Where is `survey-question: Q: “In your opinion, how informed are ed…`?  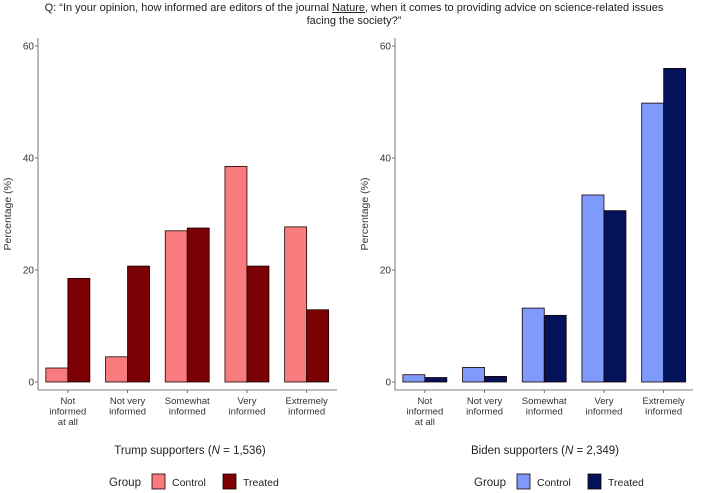
survey-question: Q: “In your opinion, how informed are ed… is located at coordinates (354, 15).